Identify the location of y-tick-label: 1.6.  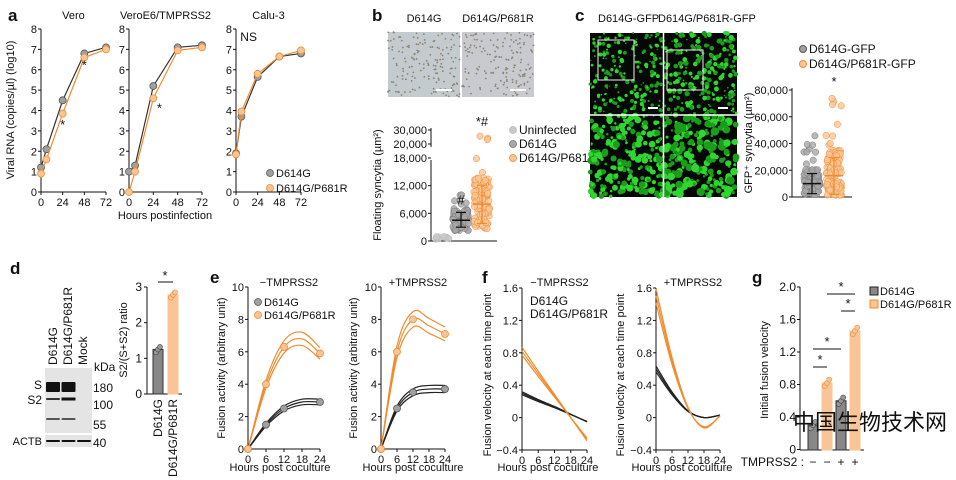
(510, 289).